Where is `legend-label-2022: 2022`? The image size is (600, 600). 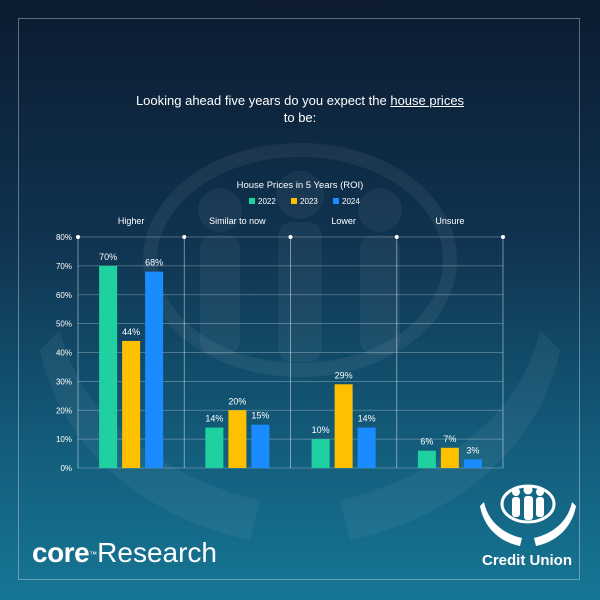 legend-label-2022: 2022 is located at coordinates (267, 201).